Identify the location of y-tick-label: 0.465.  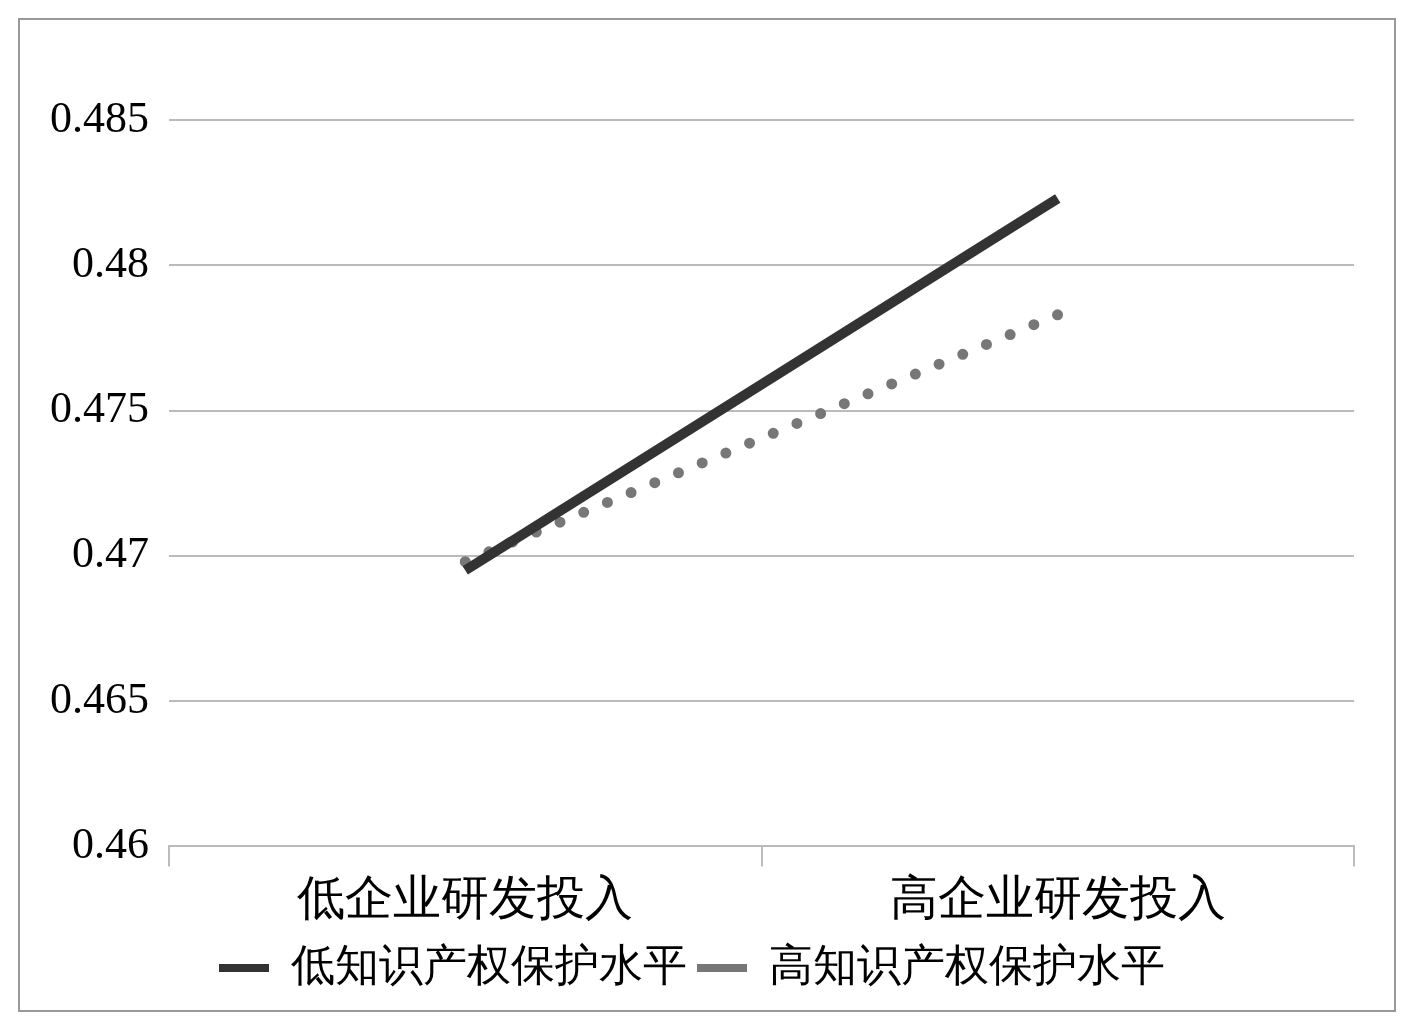
(99, 698).